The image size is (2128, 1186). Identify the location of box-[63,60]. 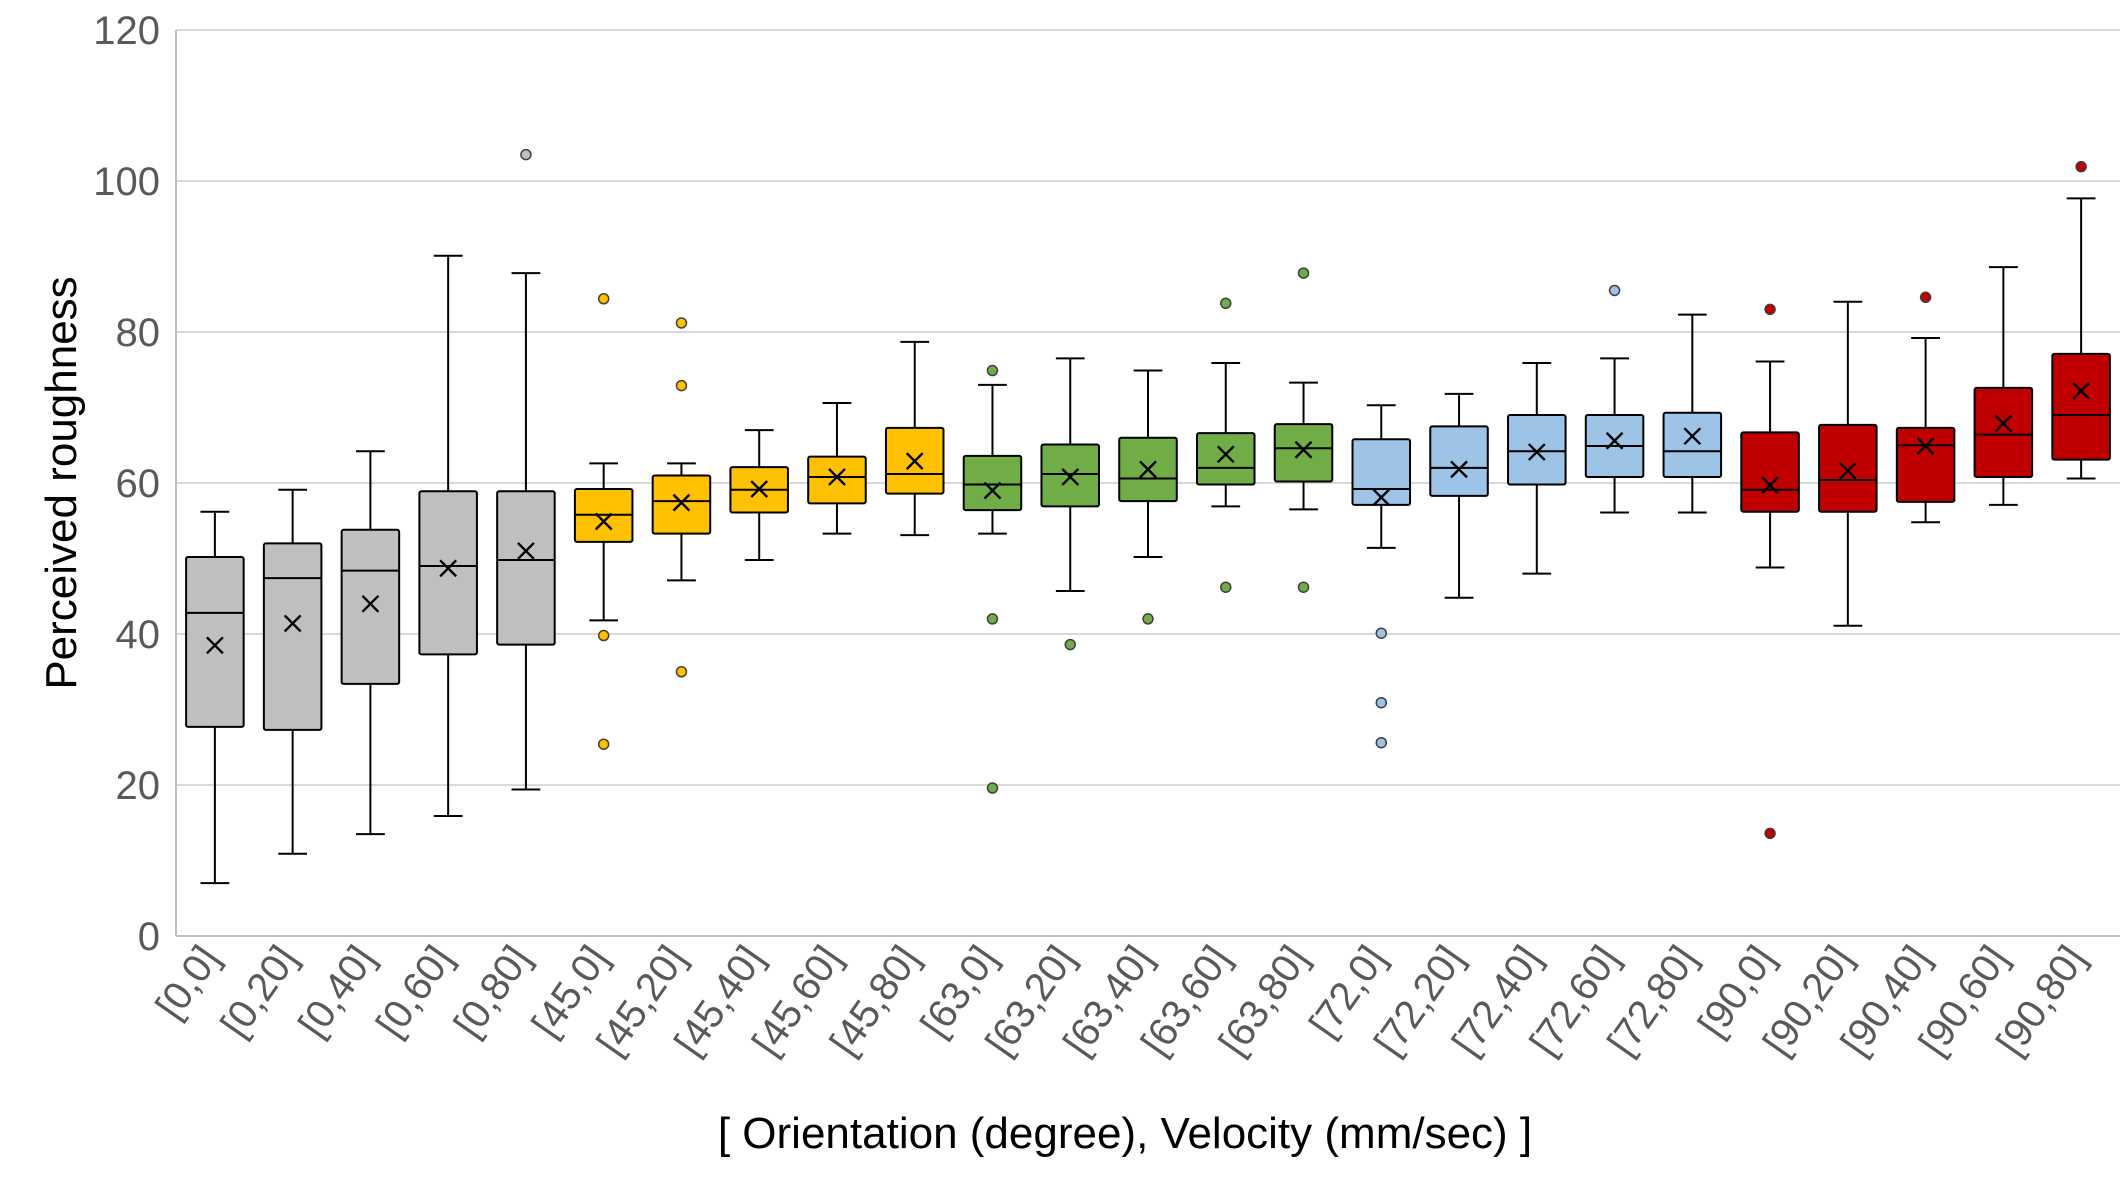
(1225, 445).